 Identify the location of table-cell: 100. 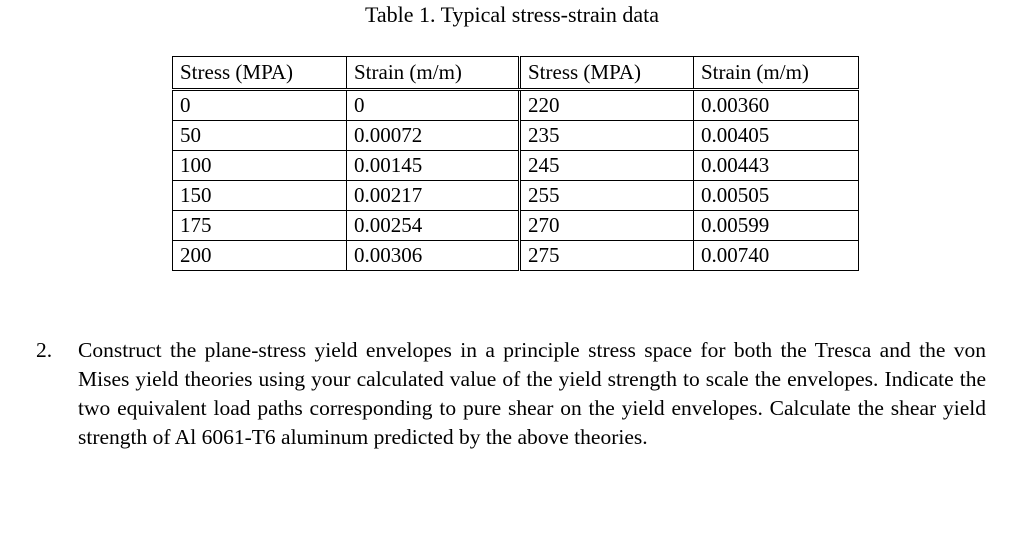
(259, 165).